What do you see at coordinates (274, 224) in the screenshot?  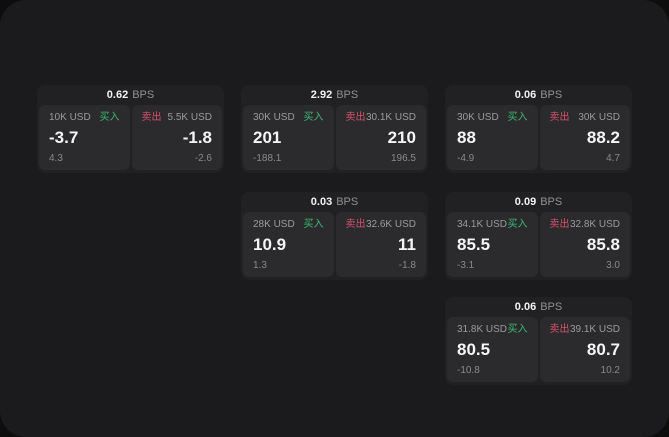 I see `buy-notional: 28K USD` at bounding box center [274, 224].